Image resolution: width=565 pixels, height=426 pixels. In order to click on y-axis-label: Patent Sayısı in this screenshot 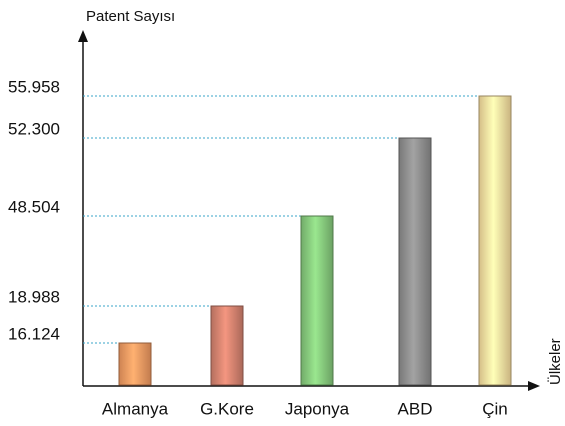, I will do `click(130, 16)`.